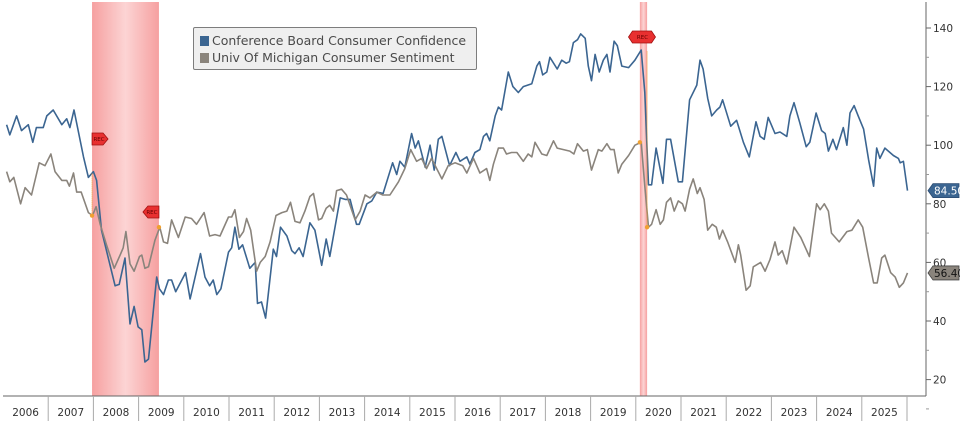 The image size is (960, 421). Describe the element at coordinates (522, 413) in the screenshot. I see `x-tick-label: 2017` at that location.